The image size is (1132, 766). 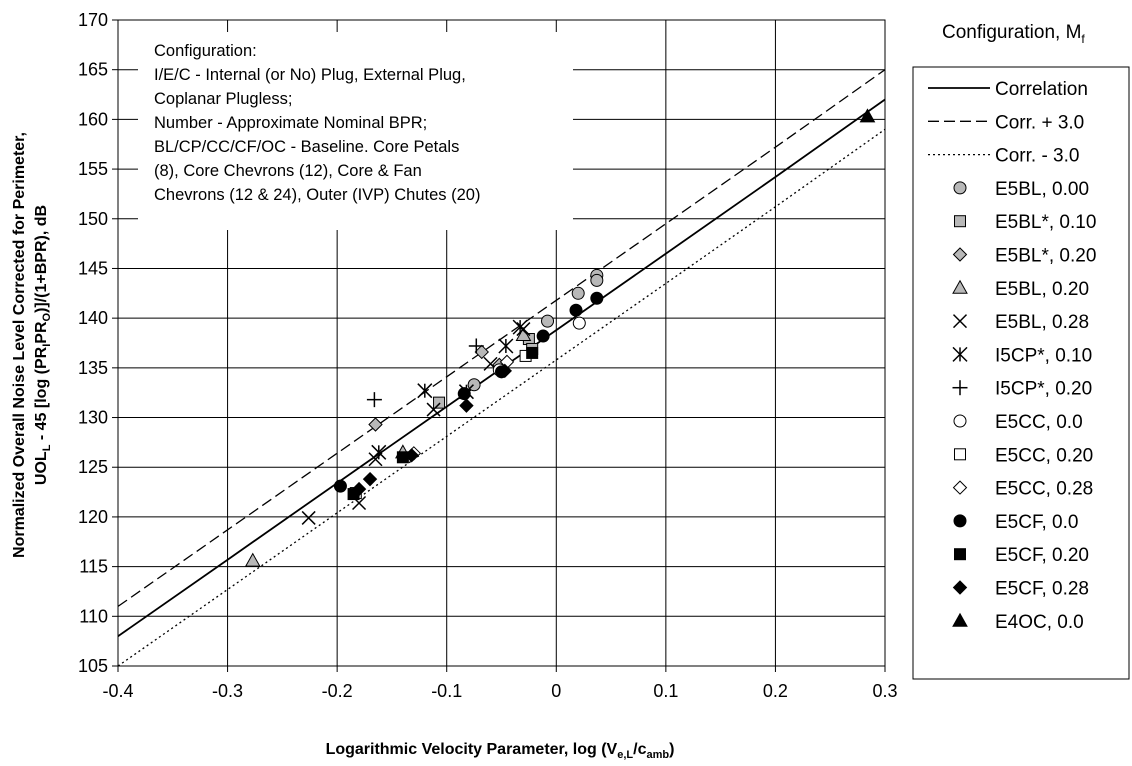 What do you see at coordinates (93, 418) in the screenshot?
I see `y-tick-label: 130` at bounding box center [93, 418].